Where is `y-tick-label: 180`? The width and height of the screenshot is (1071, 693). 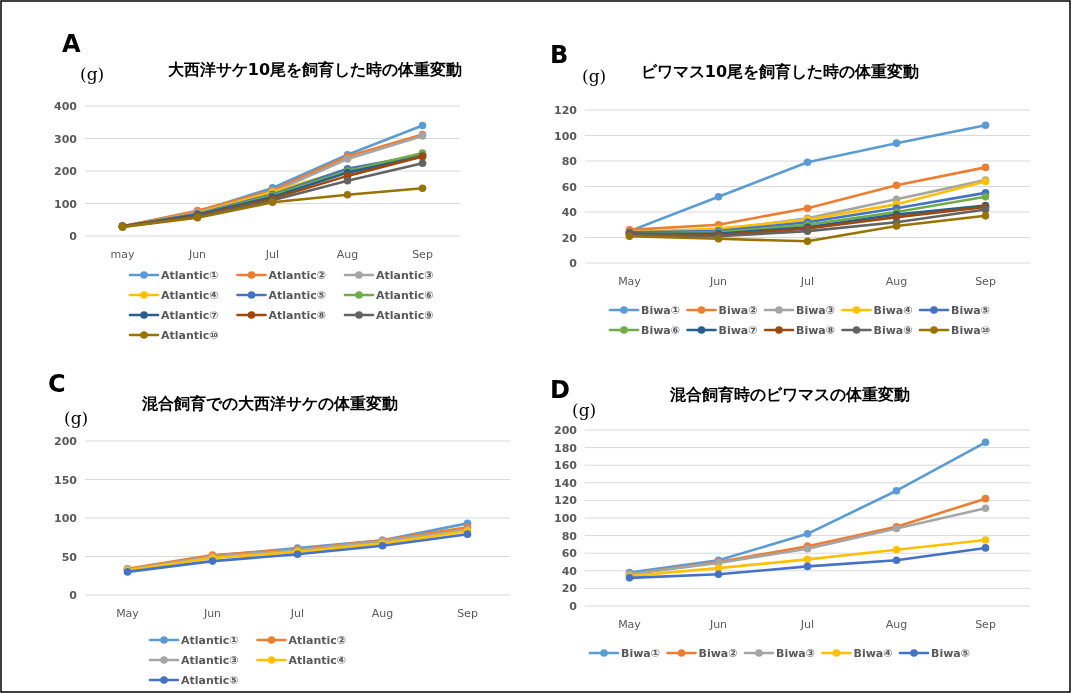
y-tick-label: 180 is located at coordinates (566, 448).